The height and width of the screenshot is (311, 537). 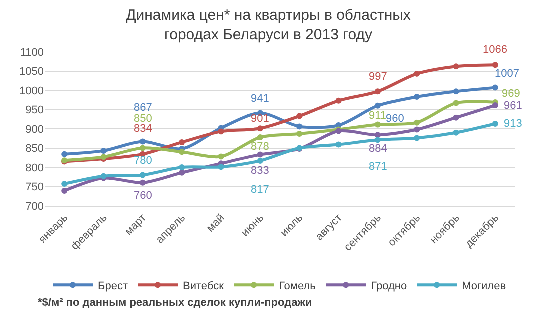 I want to click on data-label: 901, so click(x=260, y=119).